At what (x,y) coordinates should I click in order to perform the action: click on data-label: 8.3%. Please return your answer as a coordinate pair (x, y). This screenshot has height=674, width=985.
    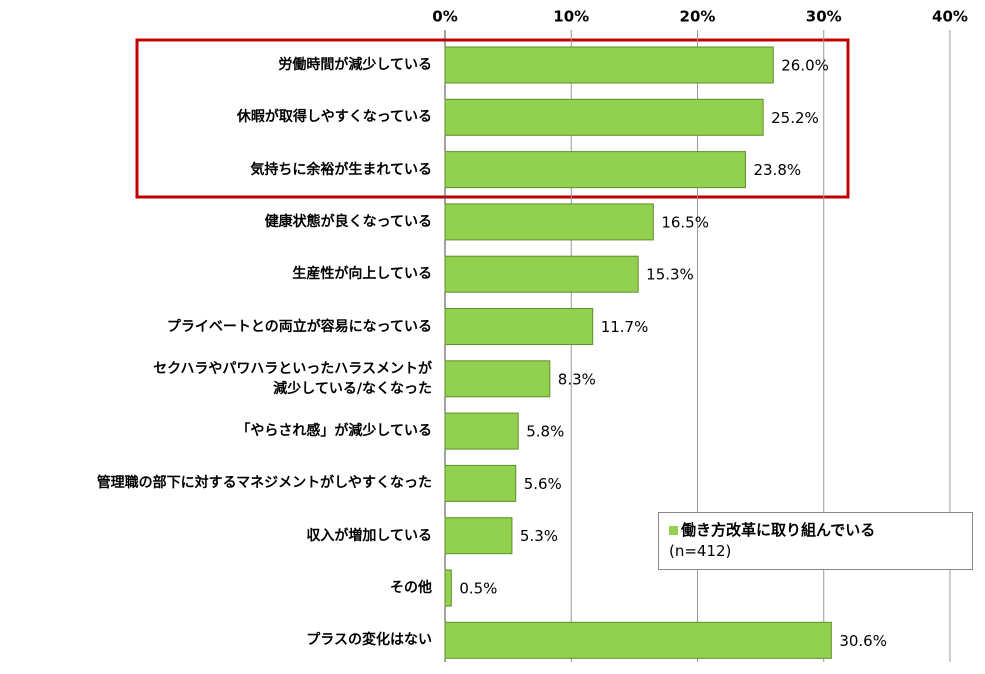
    Looking at the image, I should click on (577, 379).